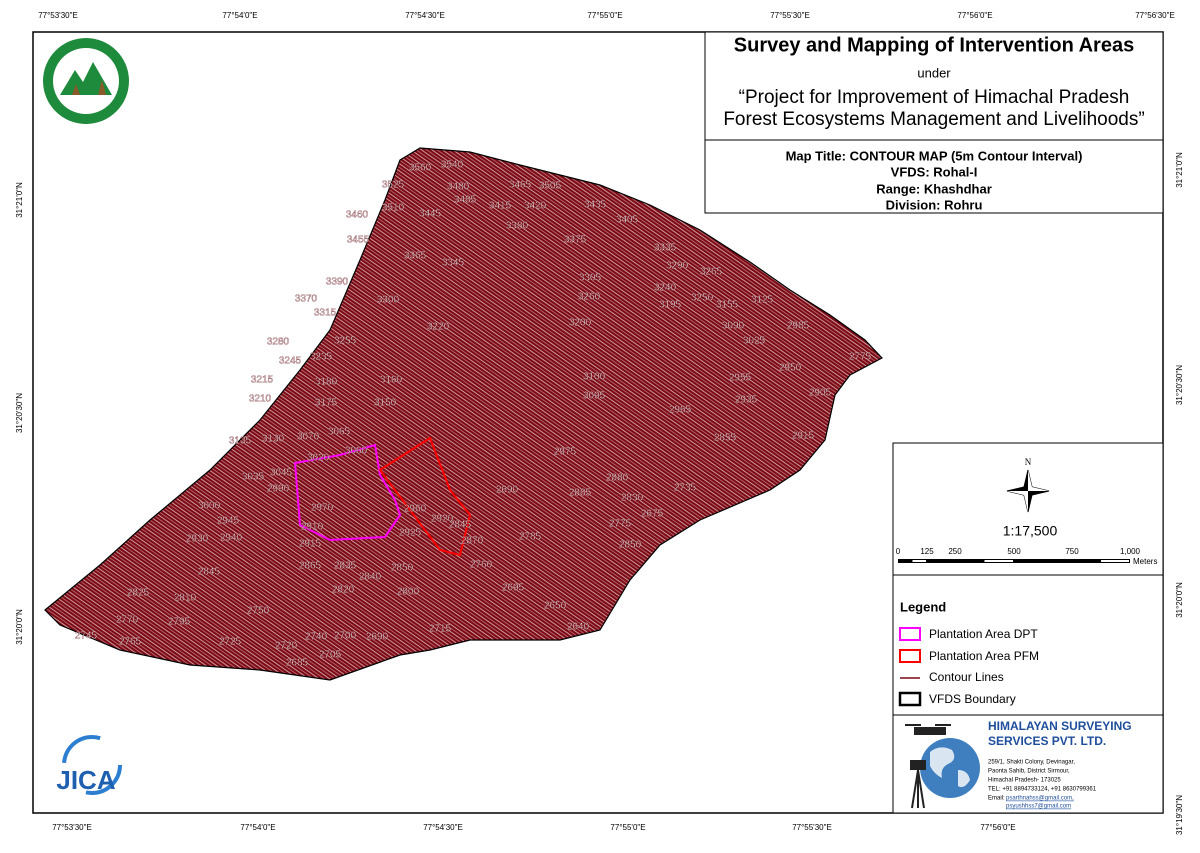  Describe the element at coordinates (665, 288) in the screenshot. I see `contour-label: 3240` at that location.